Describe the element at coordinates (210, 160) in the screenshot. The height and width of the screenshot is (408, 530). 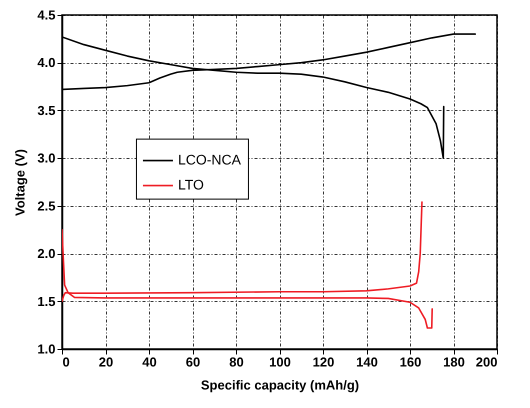
I see `legend-label: LCO-NCA` at that location.